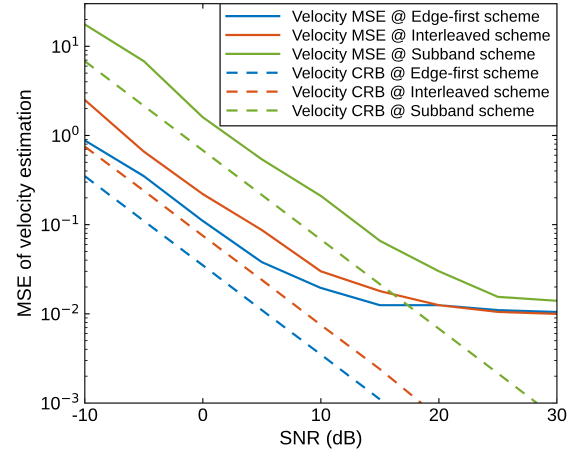 This screenshot has height=467, width=585. What do you see at coordinates (321, 439) in the screenshot?
I see `x-axis-title: SNR (dB)` at bounding box center [321, 439].